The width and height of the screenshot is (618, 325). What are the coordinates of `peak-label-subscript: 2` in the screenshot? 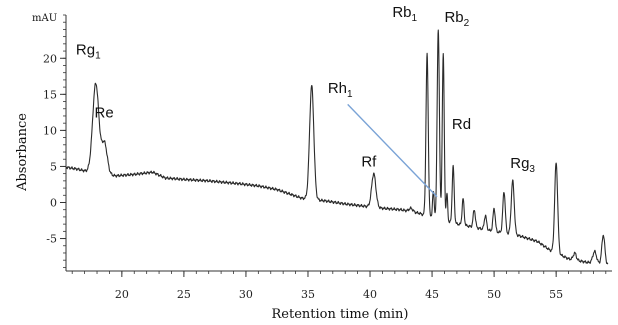 It's located at (467, 23).